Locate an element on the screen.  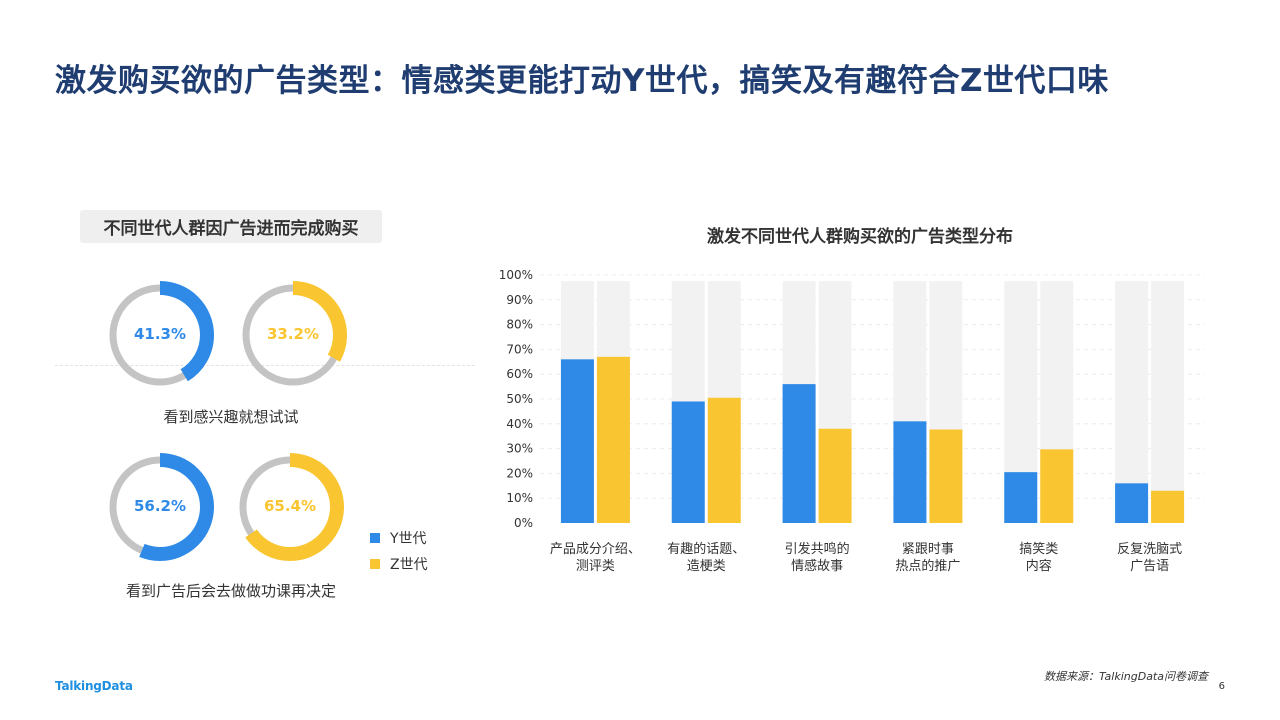
donut-value-label: 33.2% is located at coordinates (293, 334).